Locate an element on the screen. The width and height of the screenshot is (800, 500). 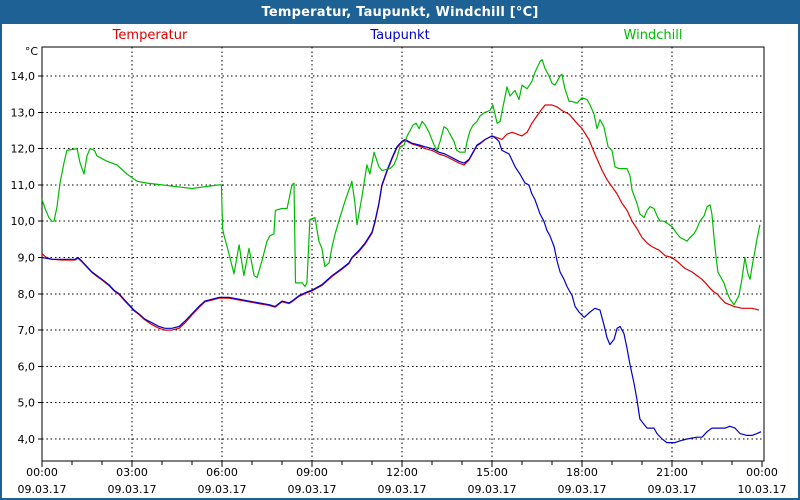
legend-taupunkt: Taupunkt is located at coordinates (400, 35).